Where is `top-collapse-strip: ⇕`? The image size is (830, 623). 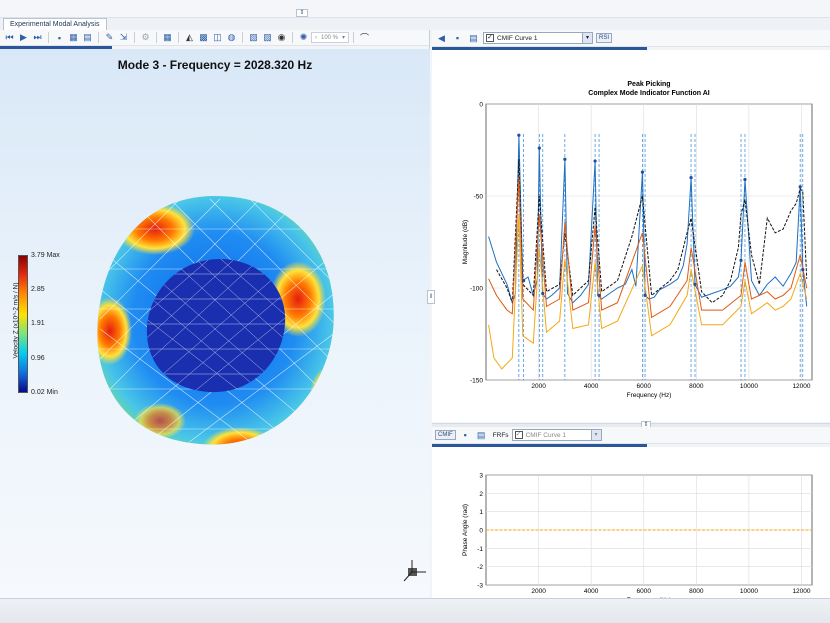
top-collapse-strip: ⇕ is located at coordinates (415, 9).